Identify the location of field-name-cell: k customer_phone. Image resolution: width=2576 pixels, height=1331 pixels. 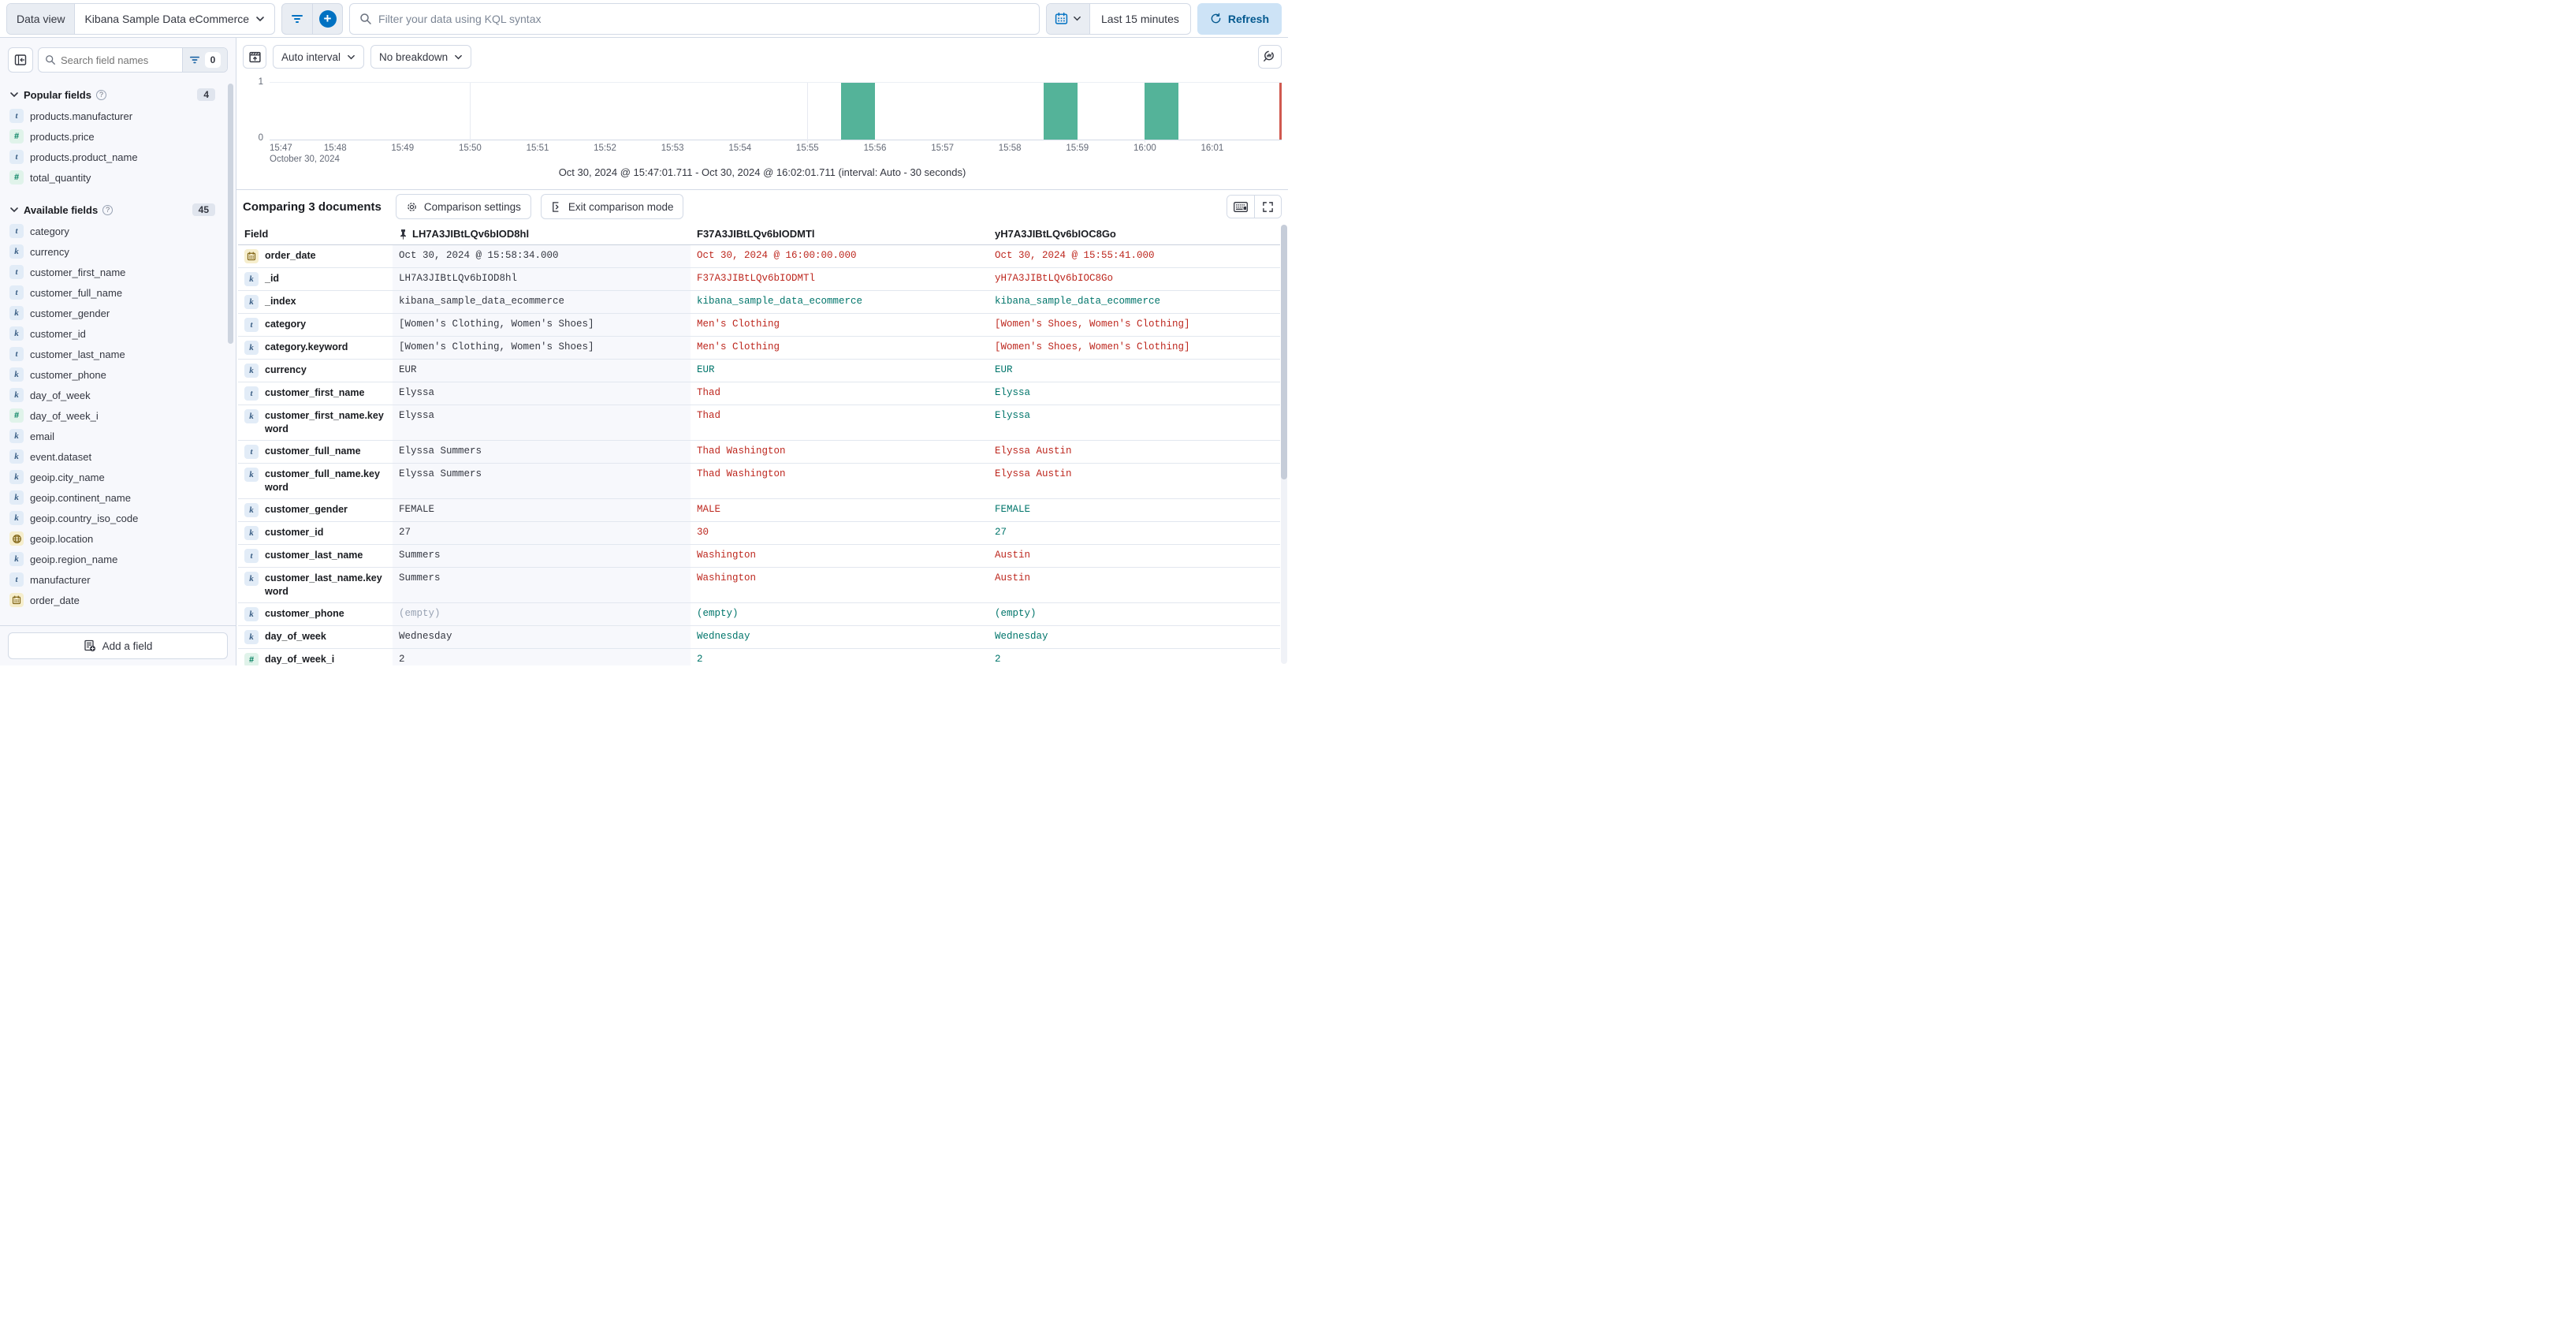
(315, 614).